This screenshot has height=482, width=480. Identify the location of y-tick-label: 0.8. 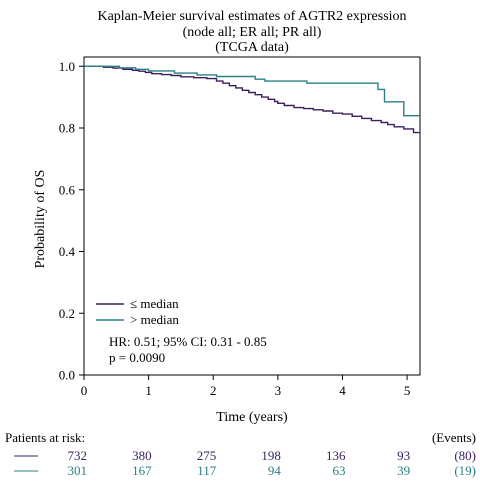
(67, 128).